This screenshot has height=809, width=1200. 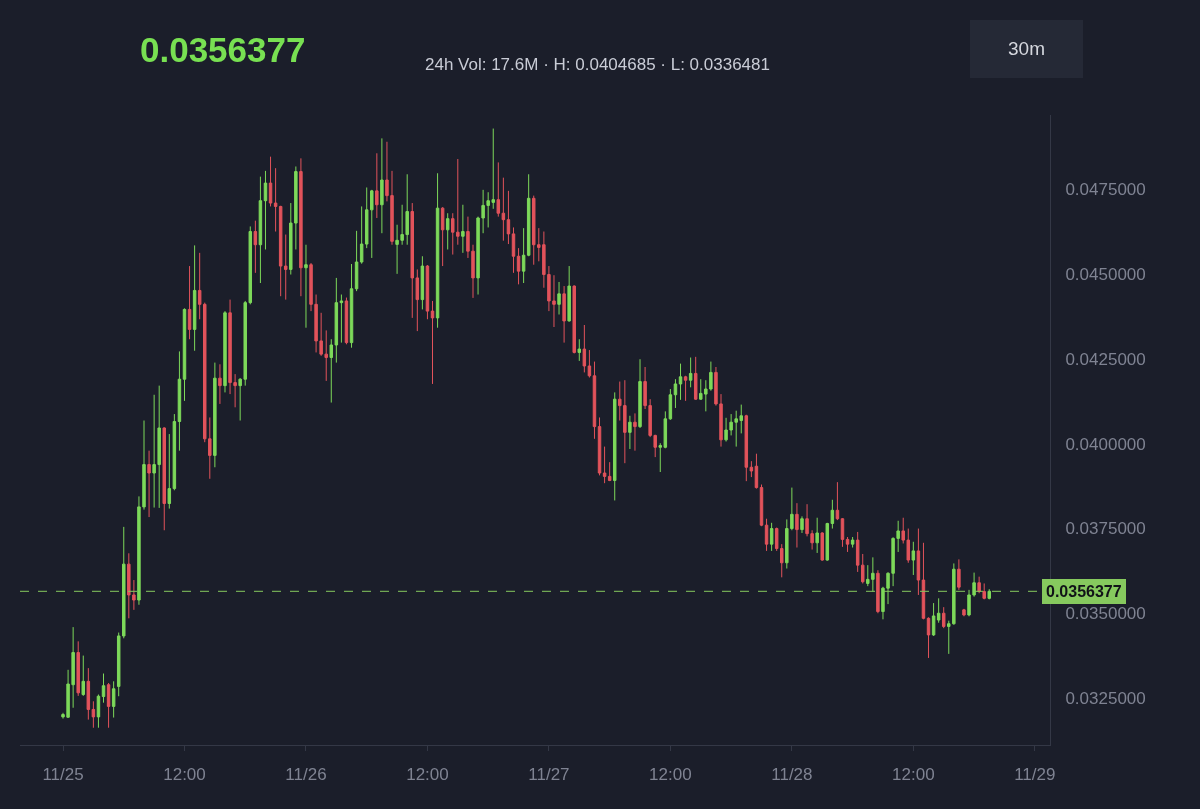 I want to click on y-tick-label: 0.0350000, so click(x=1105, y=613).